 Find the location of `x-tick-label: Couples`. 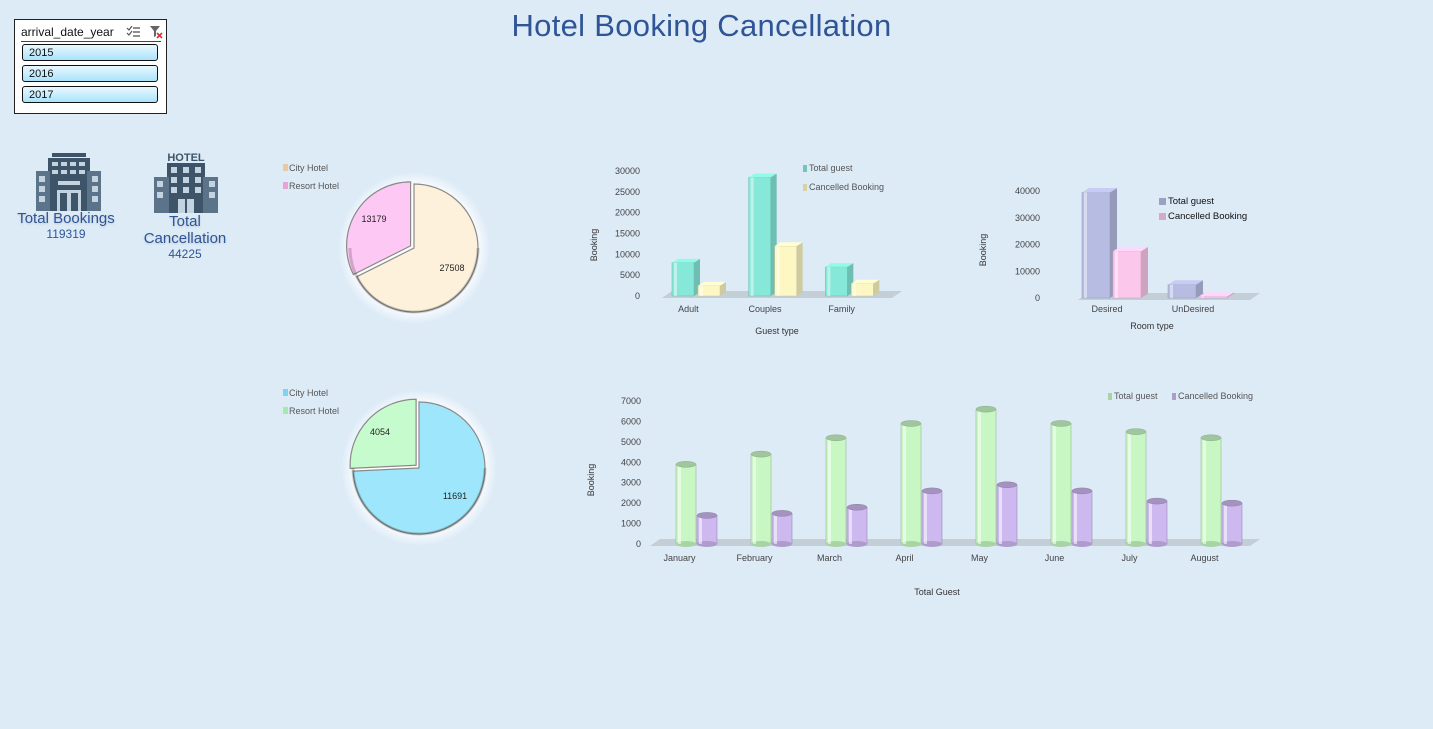

x-tick-label: Couples is located at coordinates (765, 309).